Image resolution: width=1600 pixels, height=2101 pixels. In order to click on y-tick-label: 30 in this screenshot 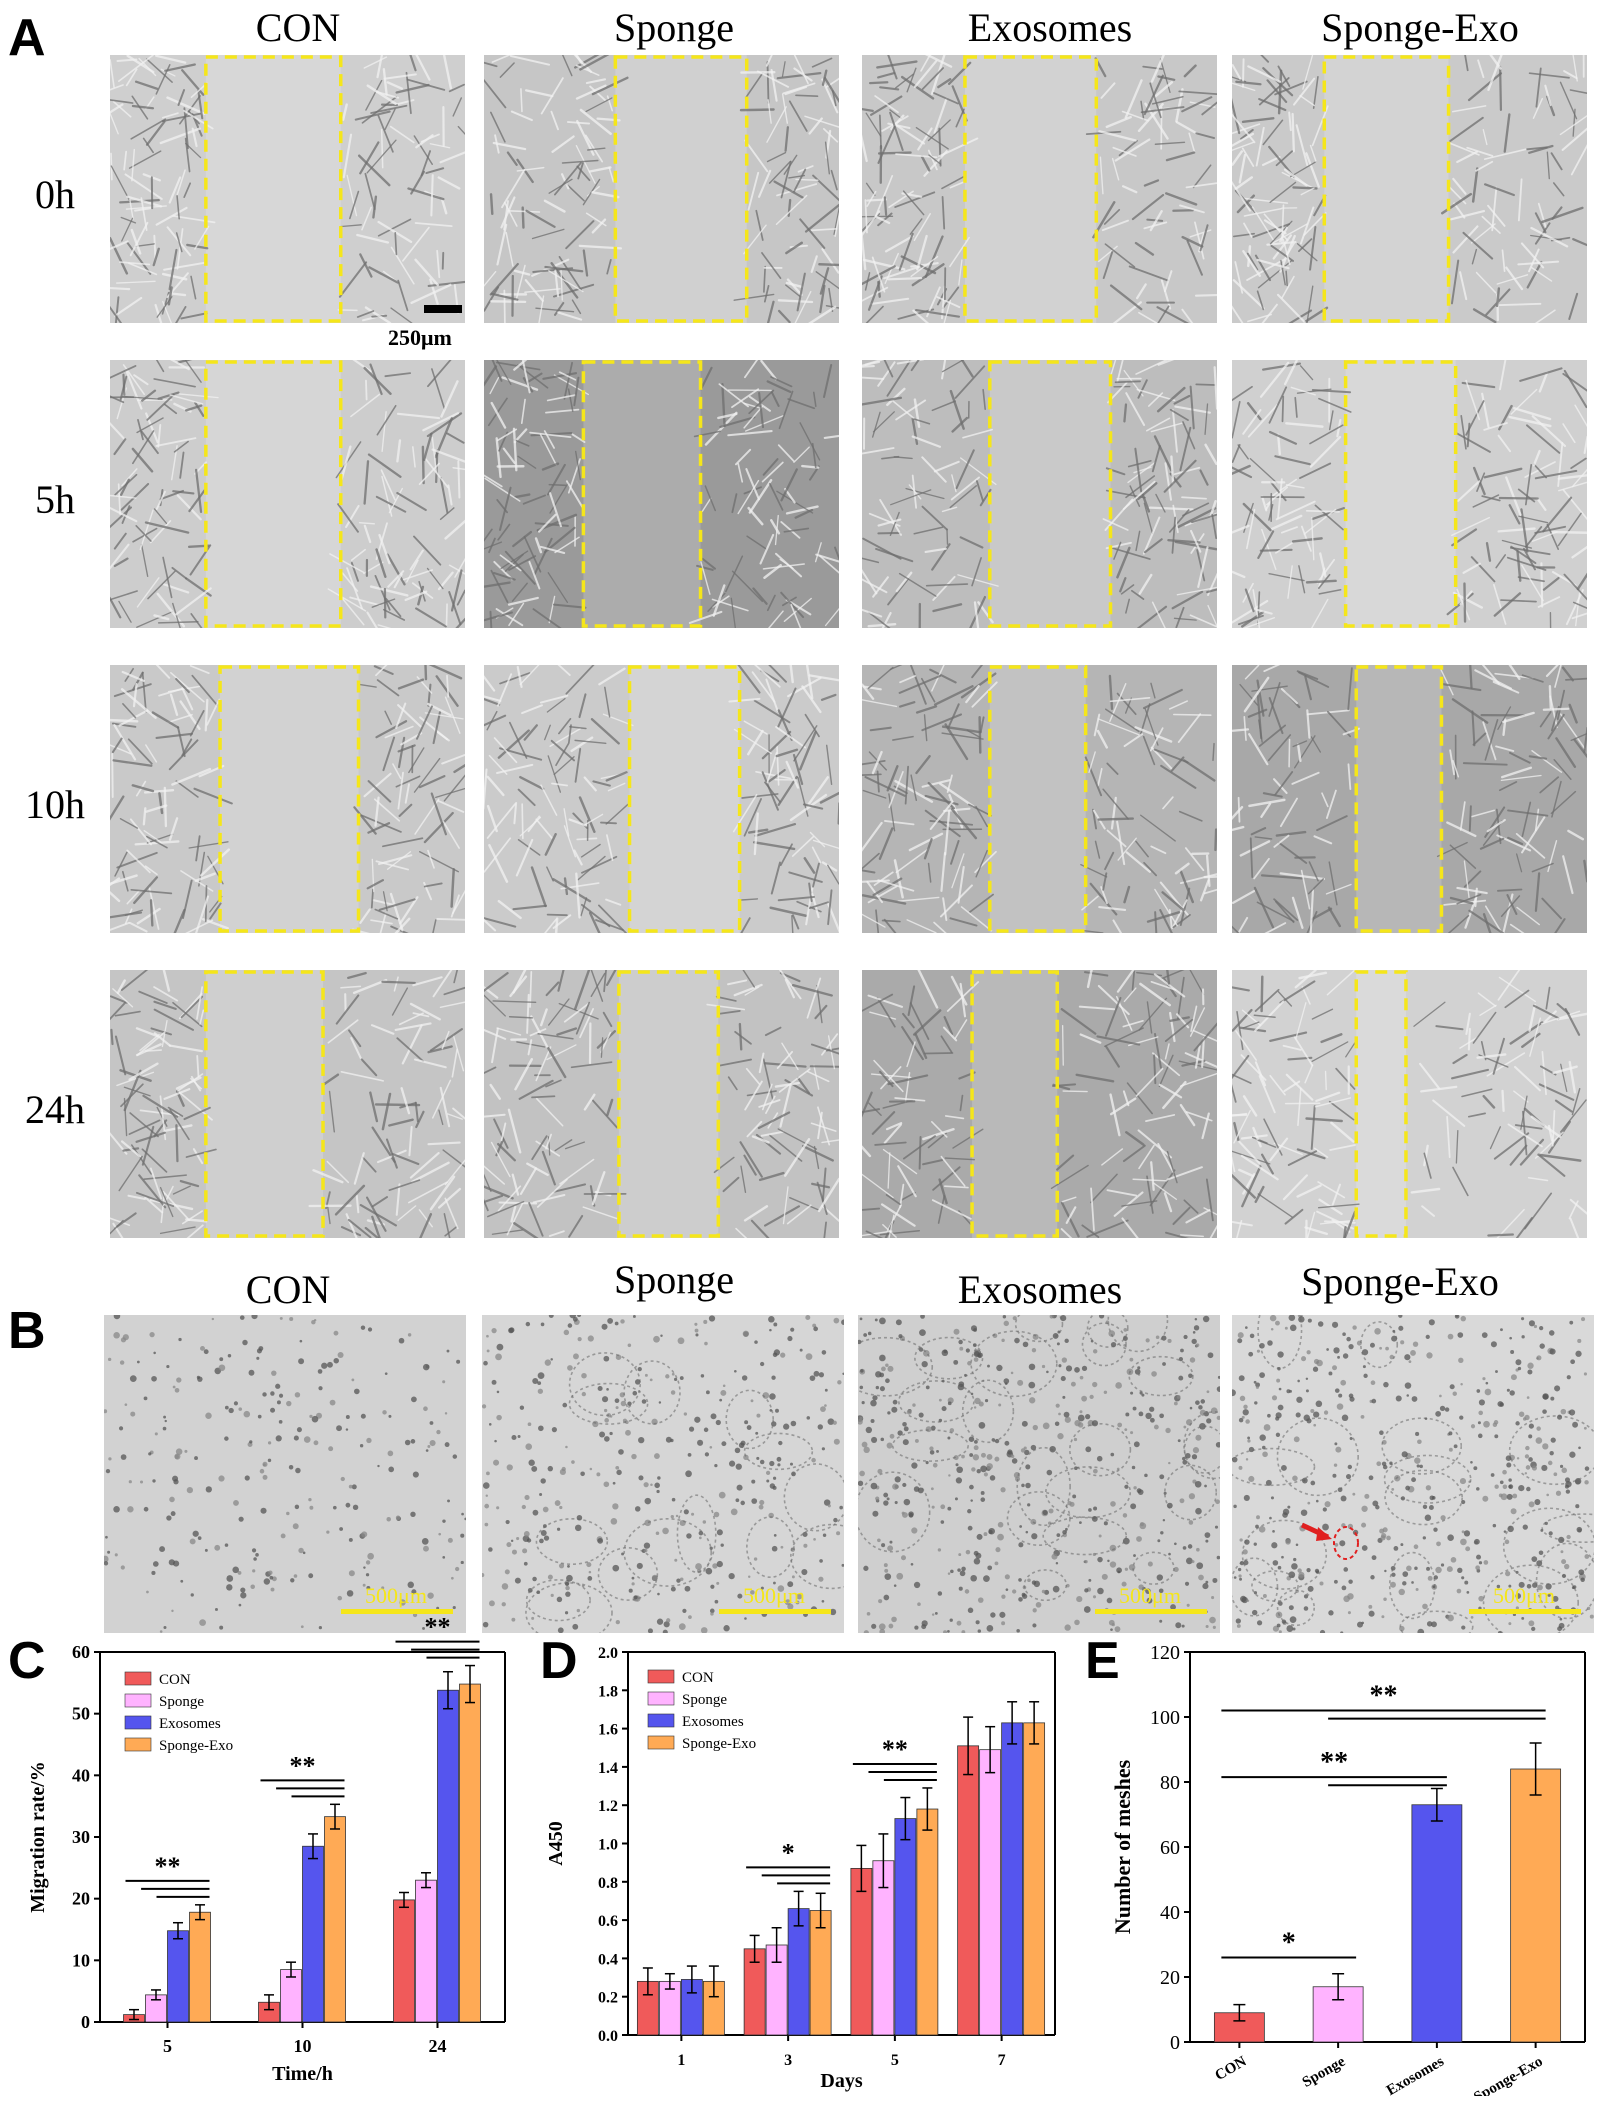, I will do `click(81, 1837)`.